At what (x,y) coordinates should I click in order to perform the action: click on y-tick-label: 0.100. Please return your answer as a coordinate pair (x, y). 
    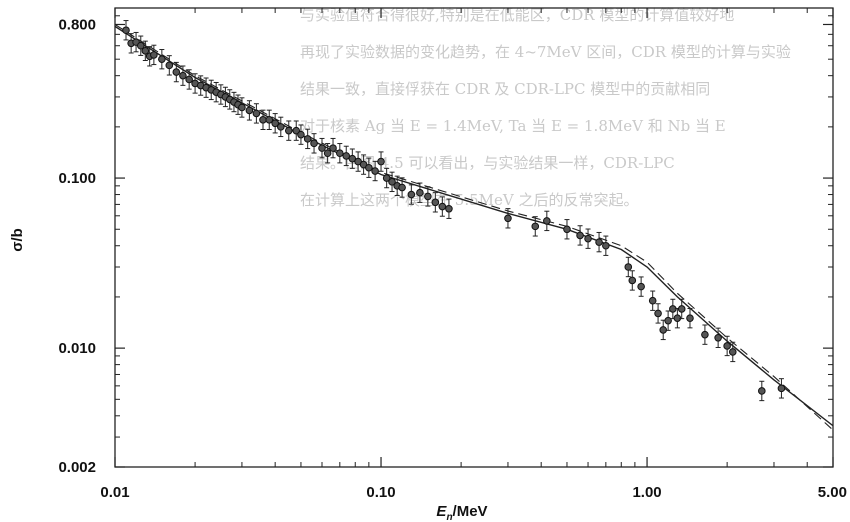
    Looking at the image, I should click on (77, 178).